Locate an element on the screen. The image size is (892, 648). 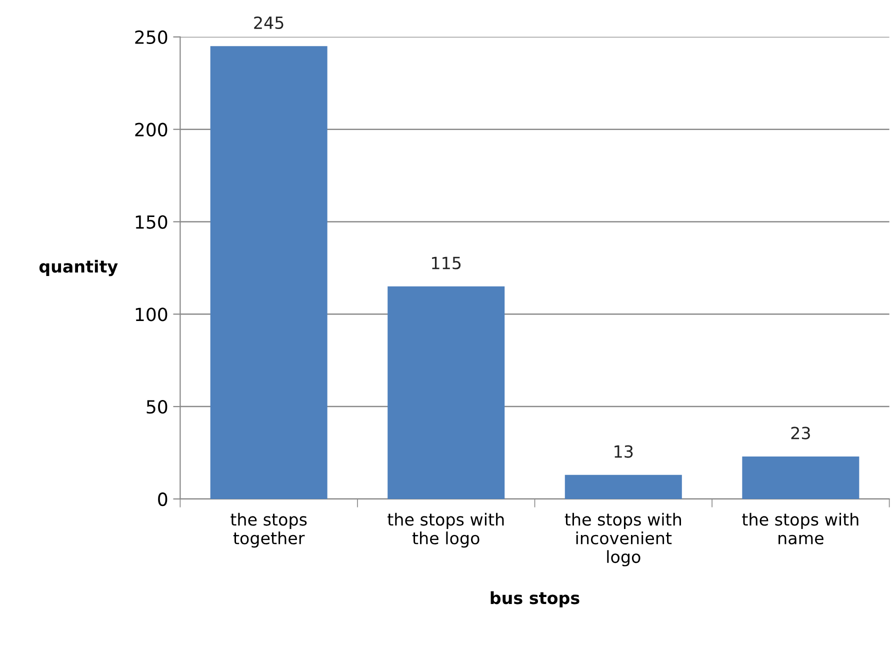
y-tick-label: 0 is located at coordinates (163, 499).